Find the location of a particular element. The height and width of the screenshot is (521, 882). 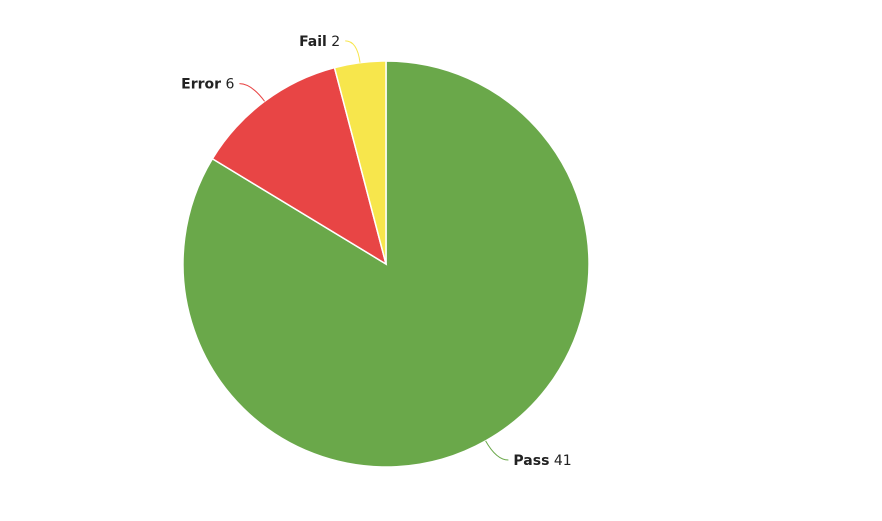

slice-label-fail: Fail 2 is located at coordinates (319, 42).